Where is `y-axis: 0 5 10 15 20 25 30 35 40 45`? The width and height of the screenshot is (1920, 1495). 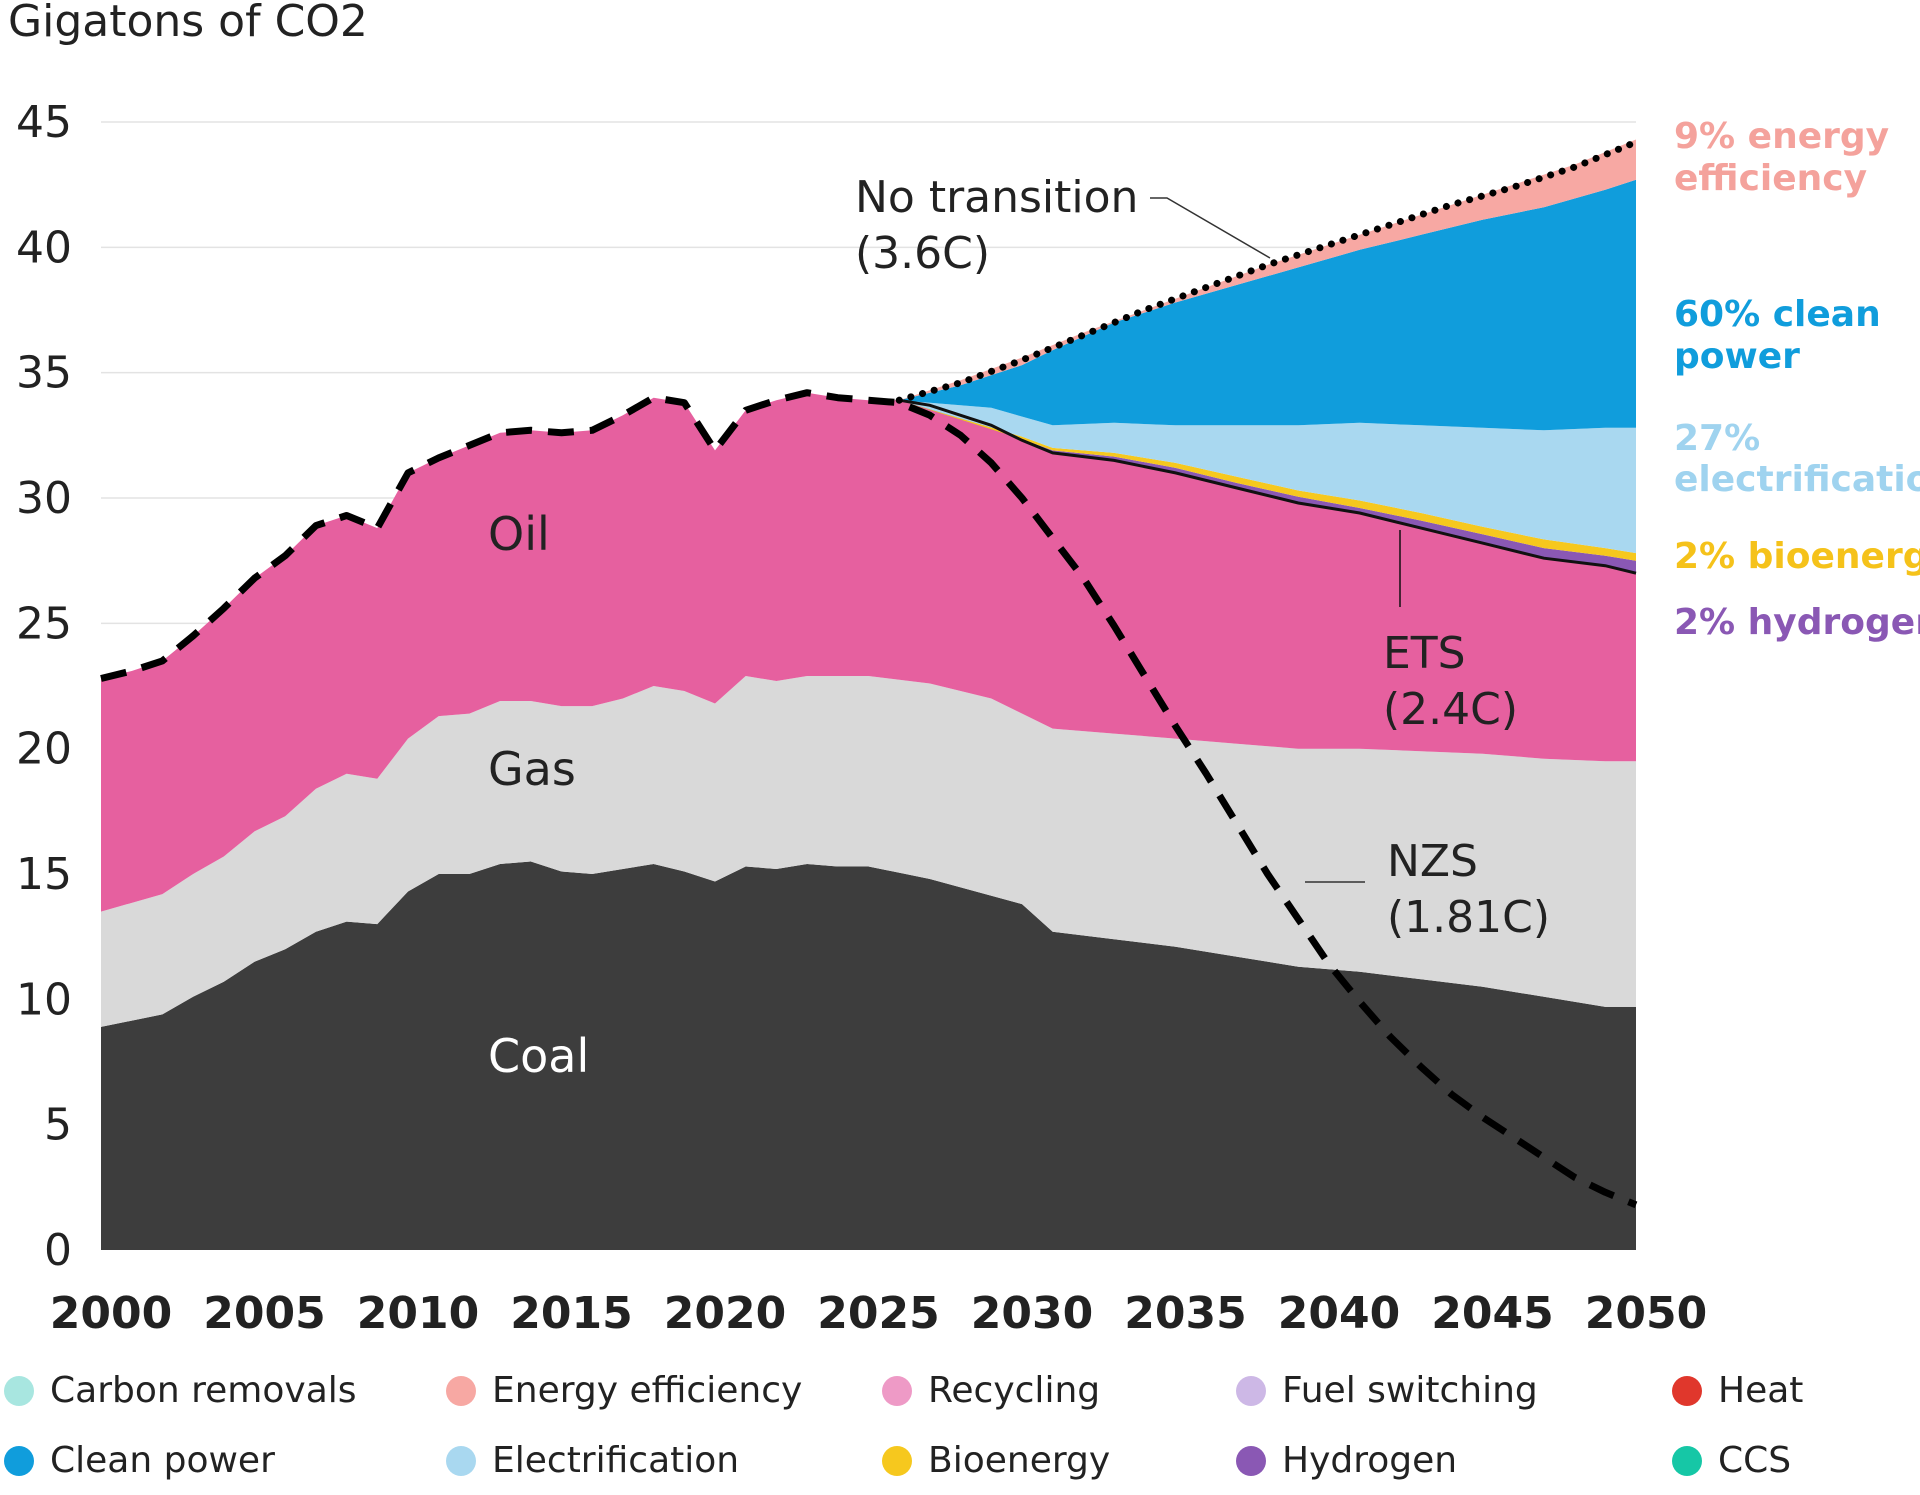 y-axis: 0 5 10 15 20 25 30 35 40 45 is located at coordinates (44, 686).